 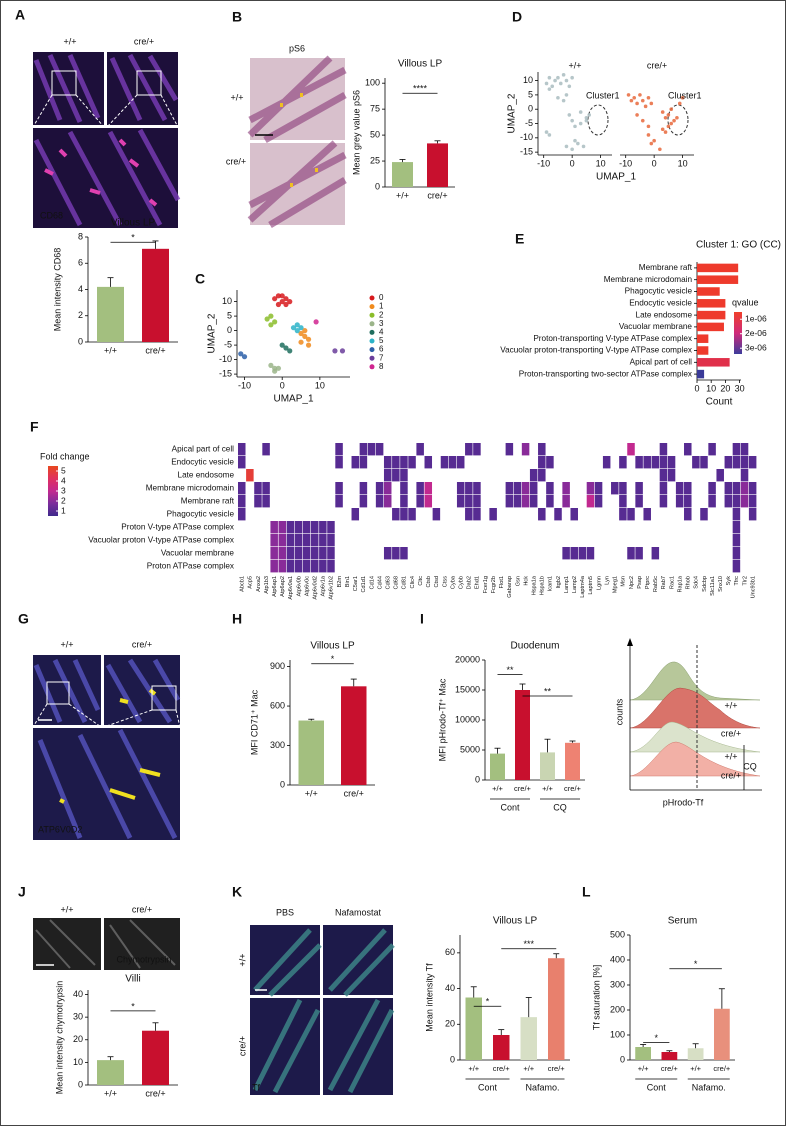 I want to click on group-label: Cont, so click(x=510, y=807).